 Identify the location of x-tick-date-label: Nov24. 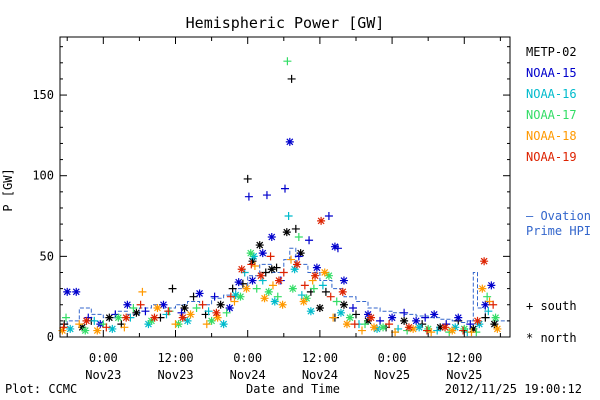
(248, 375).